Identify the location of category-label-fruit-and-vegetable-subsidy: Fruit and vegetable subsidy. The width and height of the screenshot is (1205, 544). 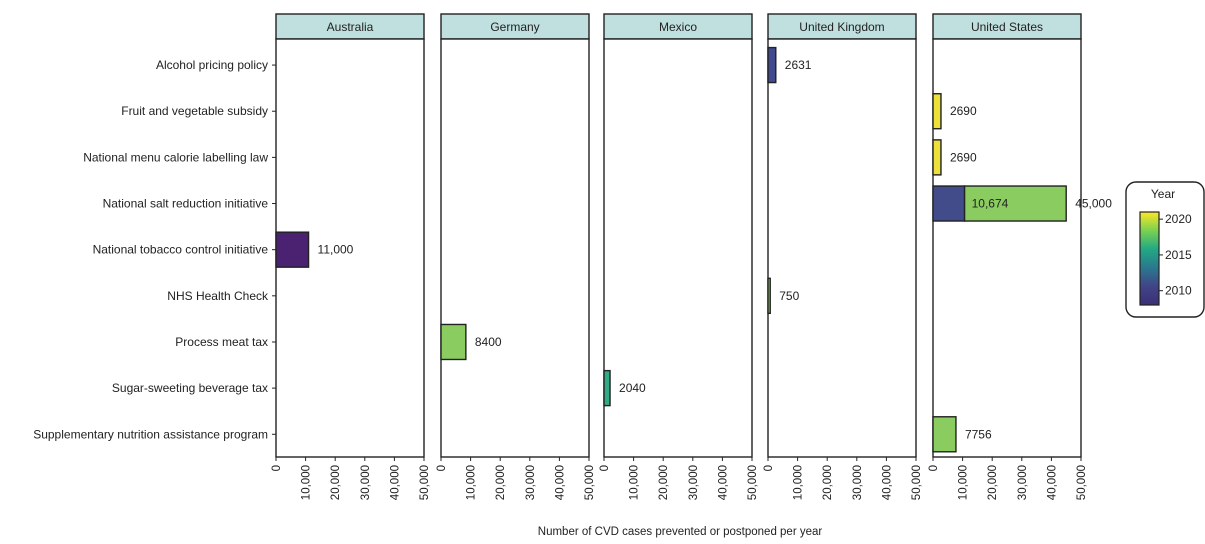
(194, 111).